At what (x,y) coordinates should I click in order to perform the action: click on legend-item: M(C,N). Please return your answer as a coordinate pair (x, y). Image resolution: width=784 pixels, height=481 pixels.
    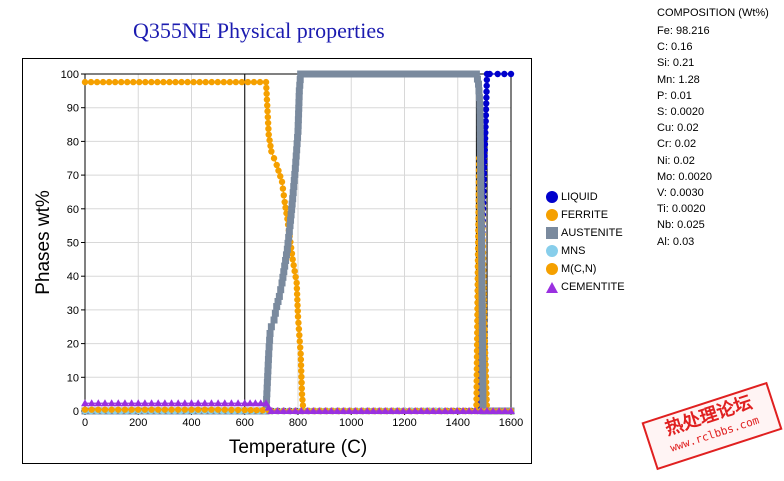
    Looking at the image, I should click on (585, 269).